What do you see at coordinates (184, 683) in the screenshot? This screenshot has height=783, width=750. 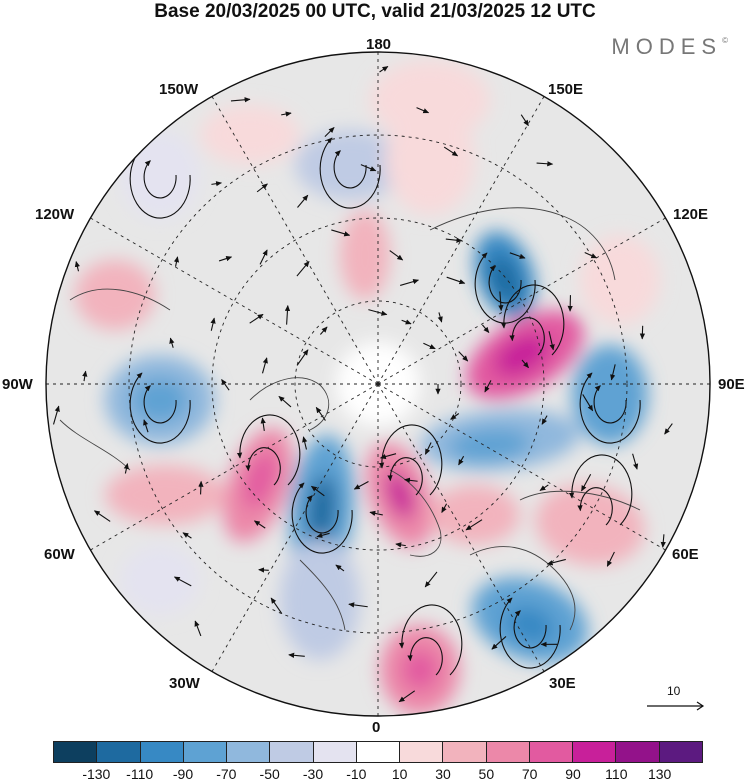 I see `lon-label-30w: 30W` at bounding box center [184, 683].